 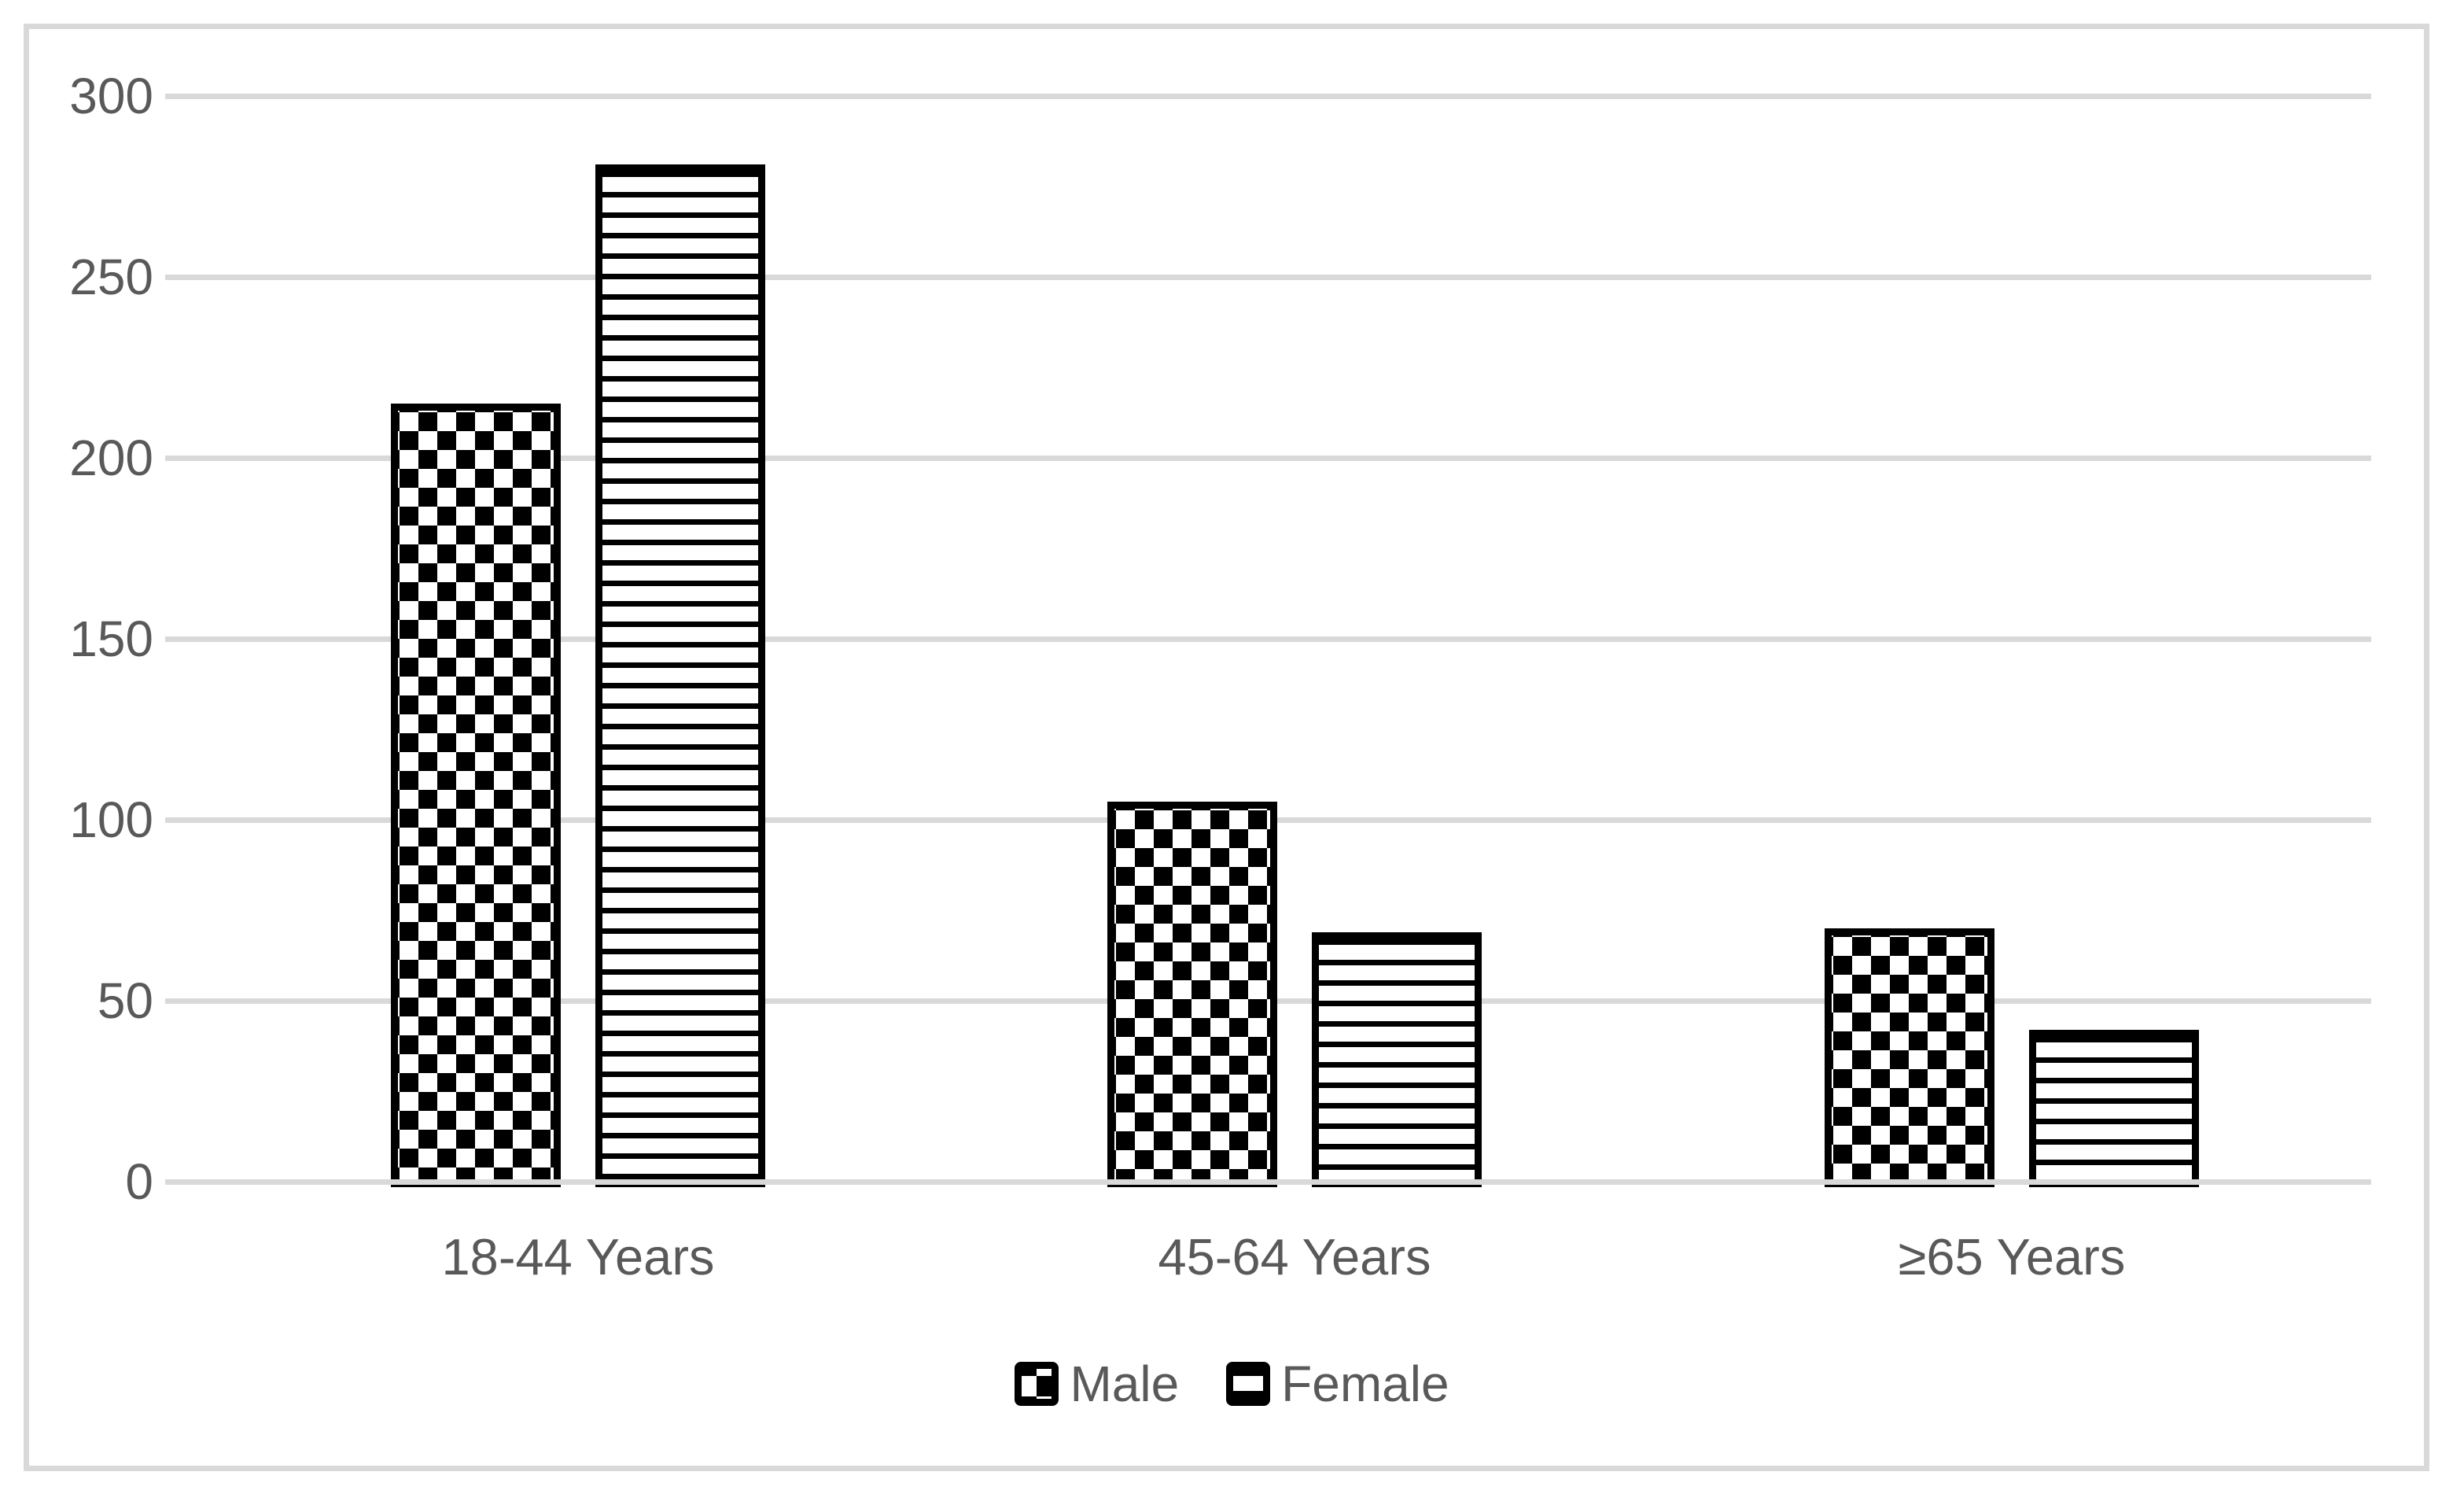 I want to click on bar-female-≥65-years, so click(x=2114, y=1108).